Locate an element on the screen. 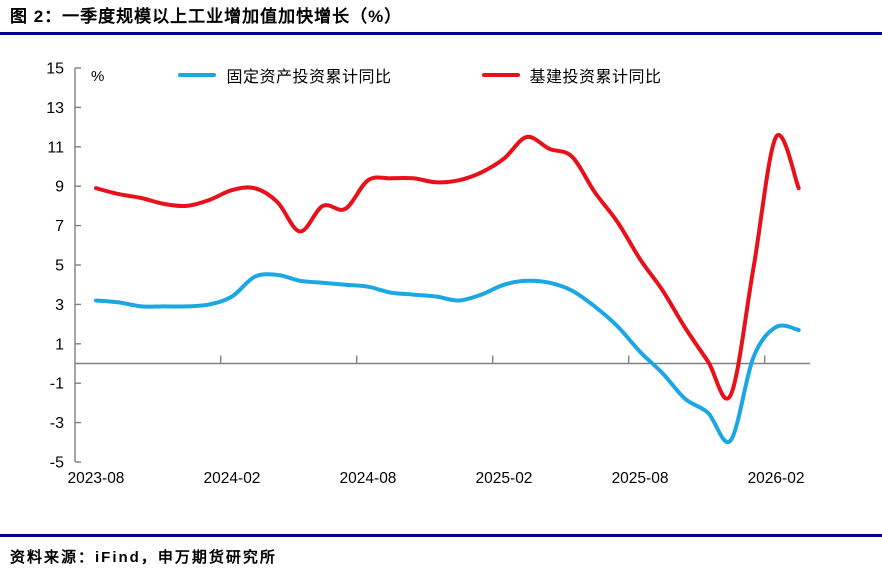 This screenshot has height=576, width=882. y-axis-unit-label: % is located at coordinates (97, 76).